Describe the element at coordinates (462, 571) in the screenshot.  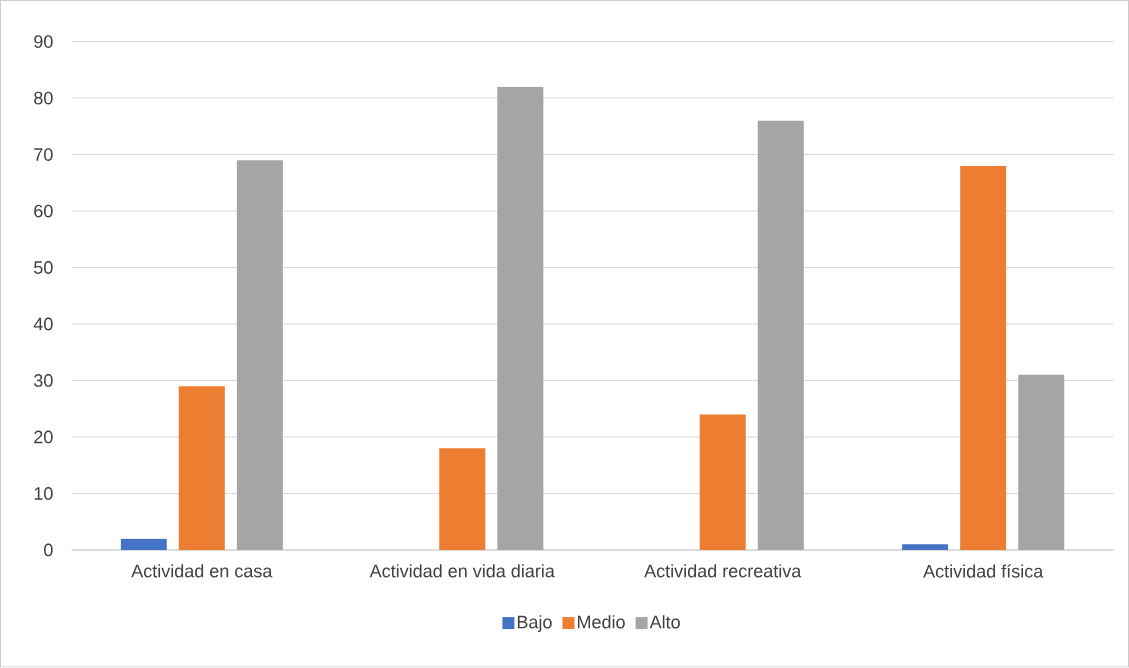
I see `x-tick-label: Actividad en vida diaria` at that location.